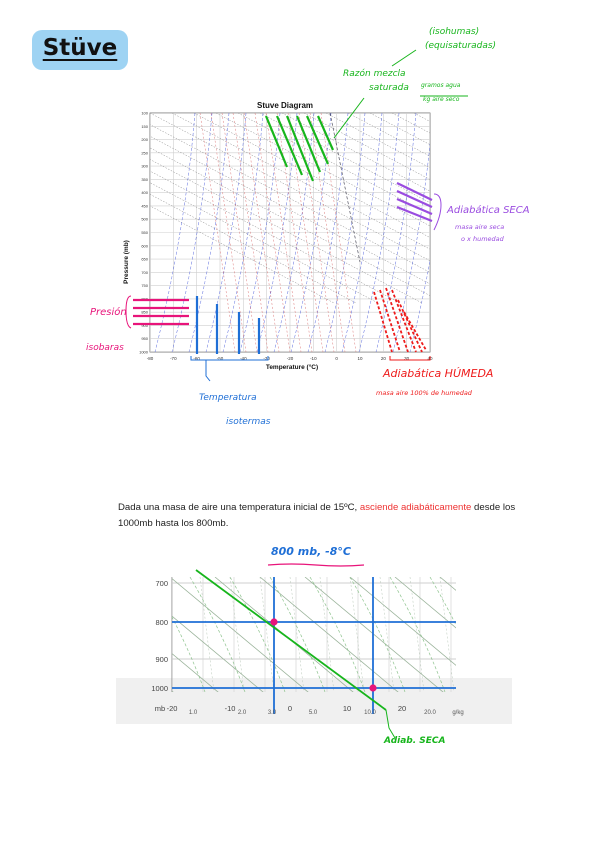 The height and width of the screenshot is (848, 599). I want to click on y-tick-label: 250, so click(144, 152).